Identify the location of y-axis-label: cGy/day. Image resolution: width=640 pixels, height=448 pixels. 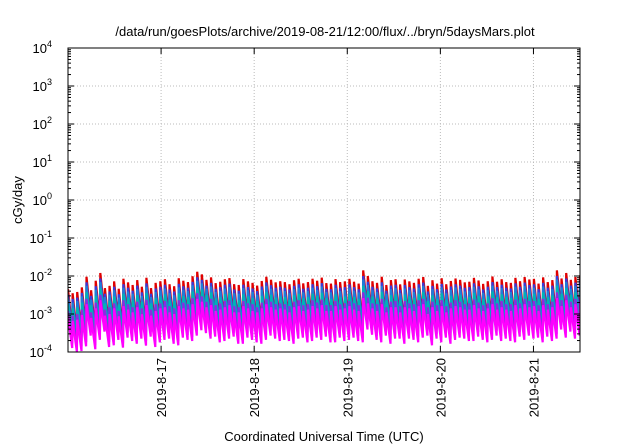
(17, 200).